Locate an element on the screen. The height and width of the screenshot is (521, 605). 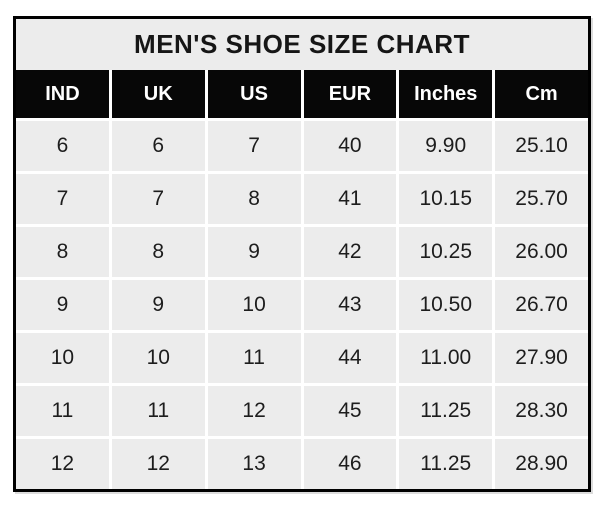
column-header-cm: Cm is located at coordinates (541, 94).